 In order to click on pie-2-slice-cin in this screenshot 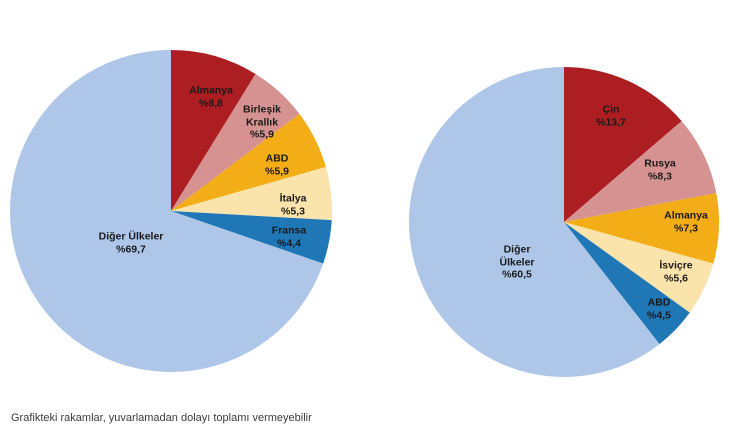, I will do `click(623, 144)`.